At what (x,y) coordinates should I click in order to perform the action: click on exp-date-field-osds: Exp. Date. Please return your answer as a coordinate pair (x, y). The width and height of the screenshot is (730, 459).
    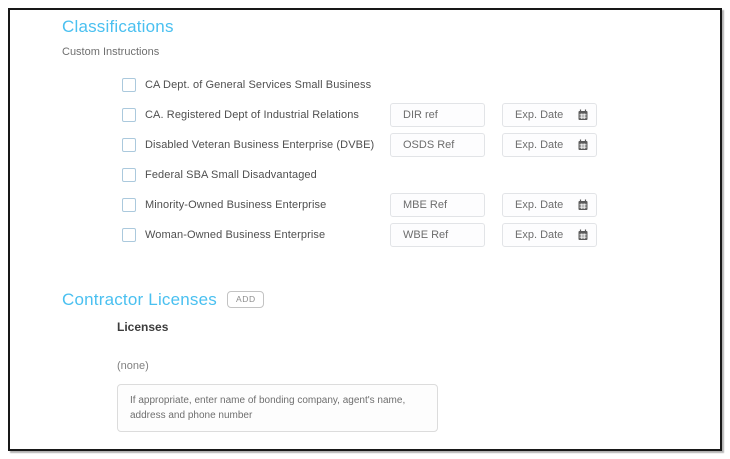
    Looking at the image, I should click on (549, 145).